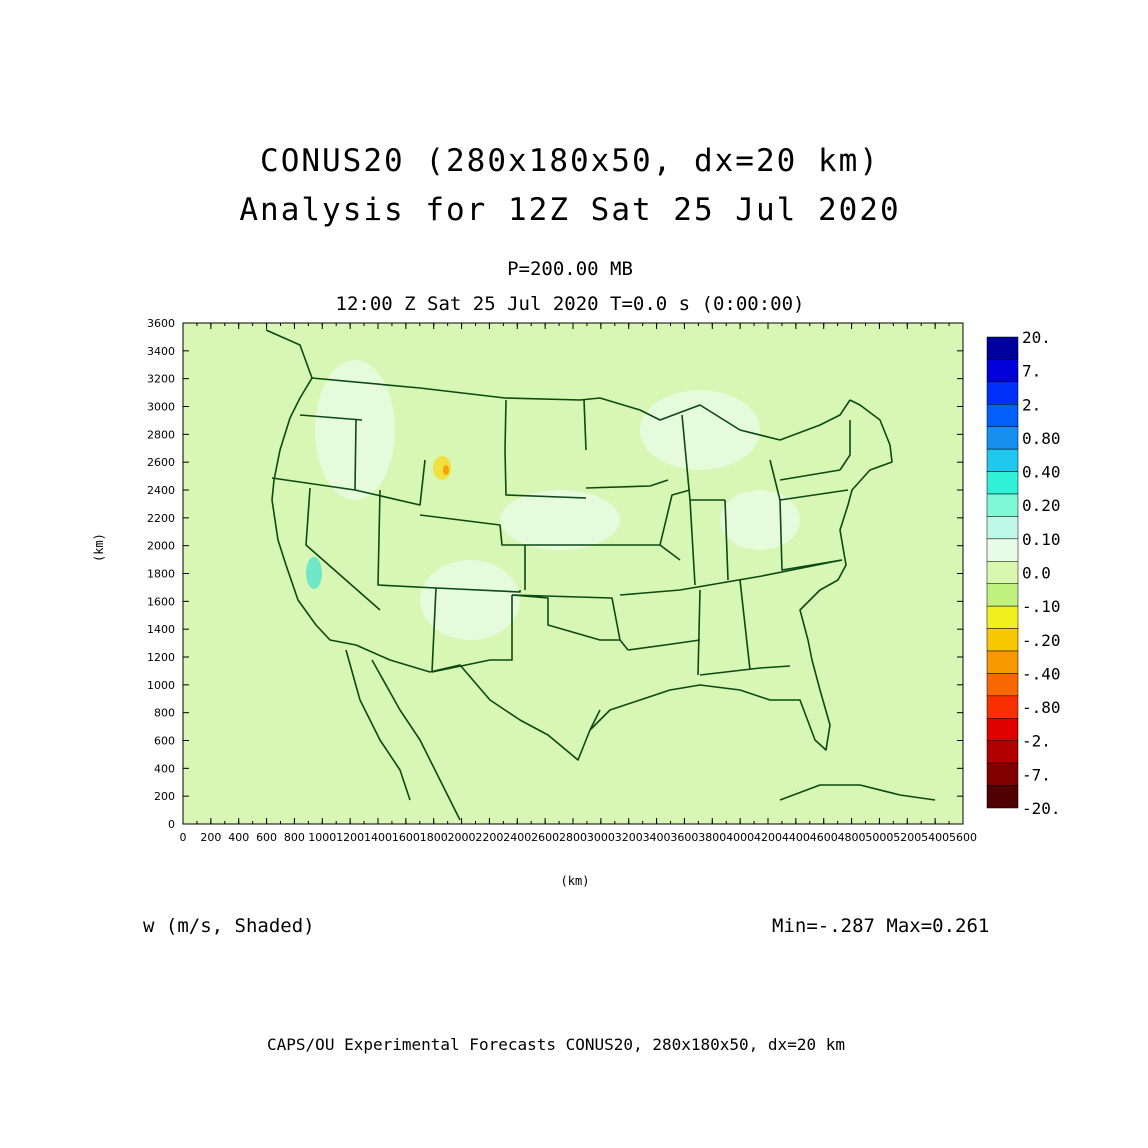 This screenshot has height=1148, width=1148. What do you see at coordinates (311, 487) in the screenshot?
I see `us-coastline-west` at bounding box center [311, 487].